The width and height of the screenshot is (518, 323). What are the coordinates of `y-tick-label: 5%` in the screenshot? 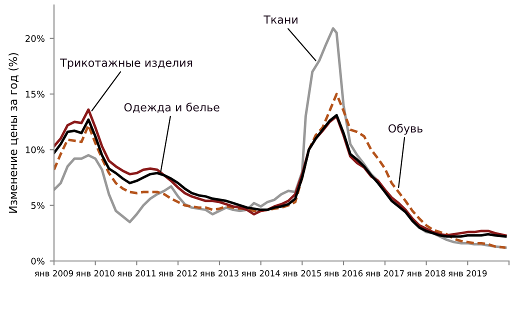 It's located at (37, 205).